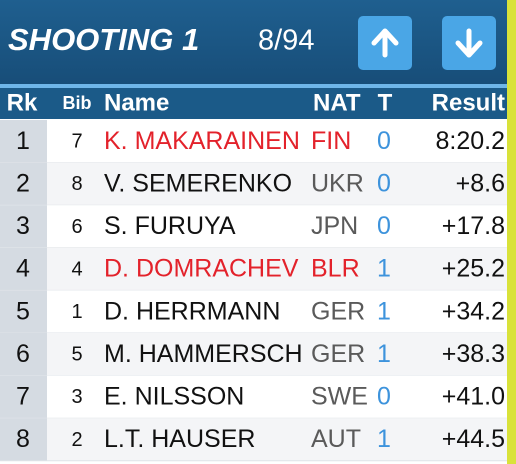 Image resolution: width=516 pixels, height=464 pixels. I want to click on athlete-name: S. FURUYA, so click(170, 226).